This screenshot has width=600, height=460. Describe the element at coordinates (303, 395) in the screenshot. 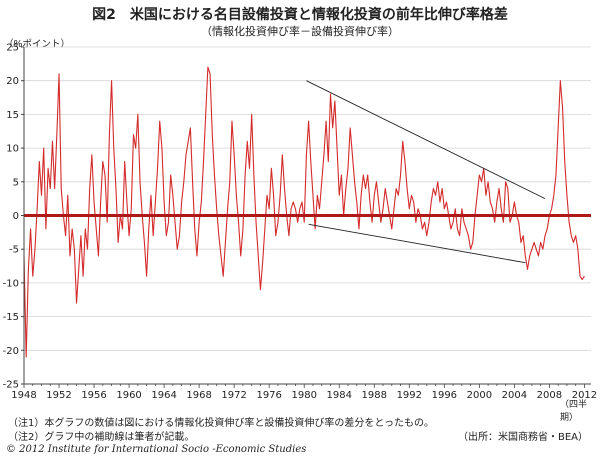

I see `x-tick-label: 1980` at that location.